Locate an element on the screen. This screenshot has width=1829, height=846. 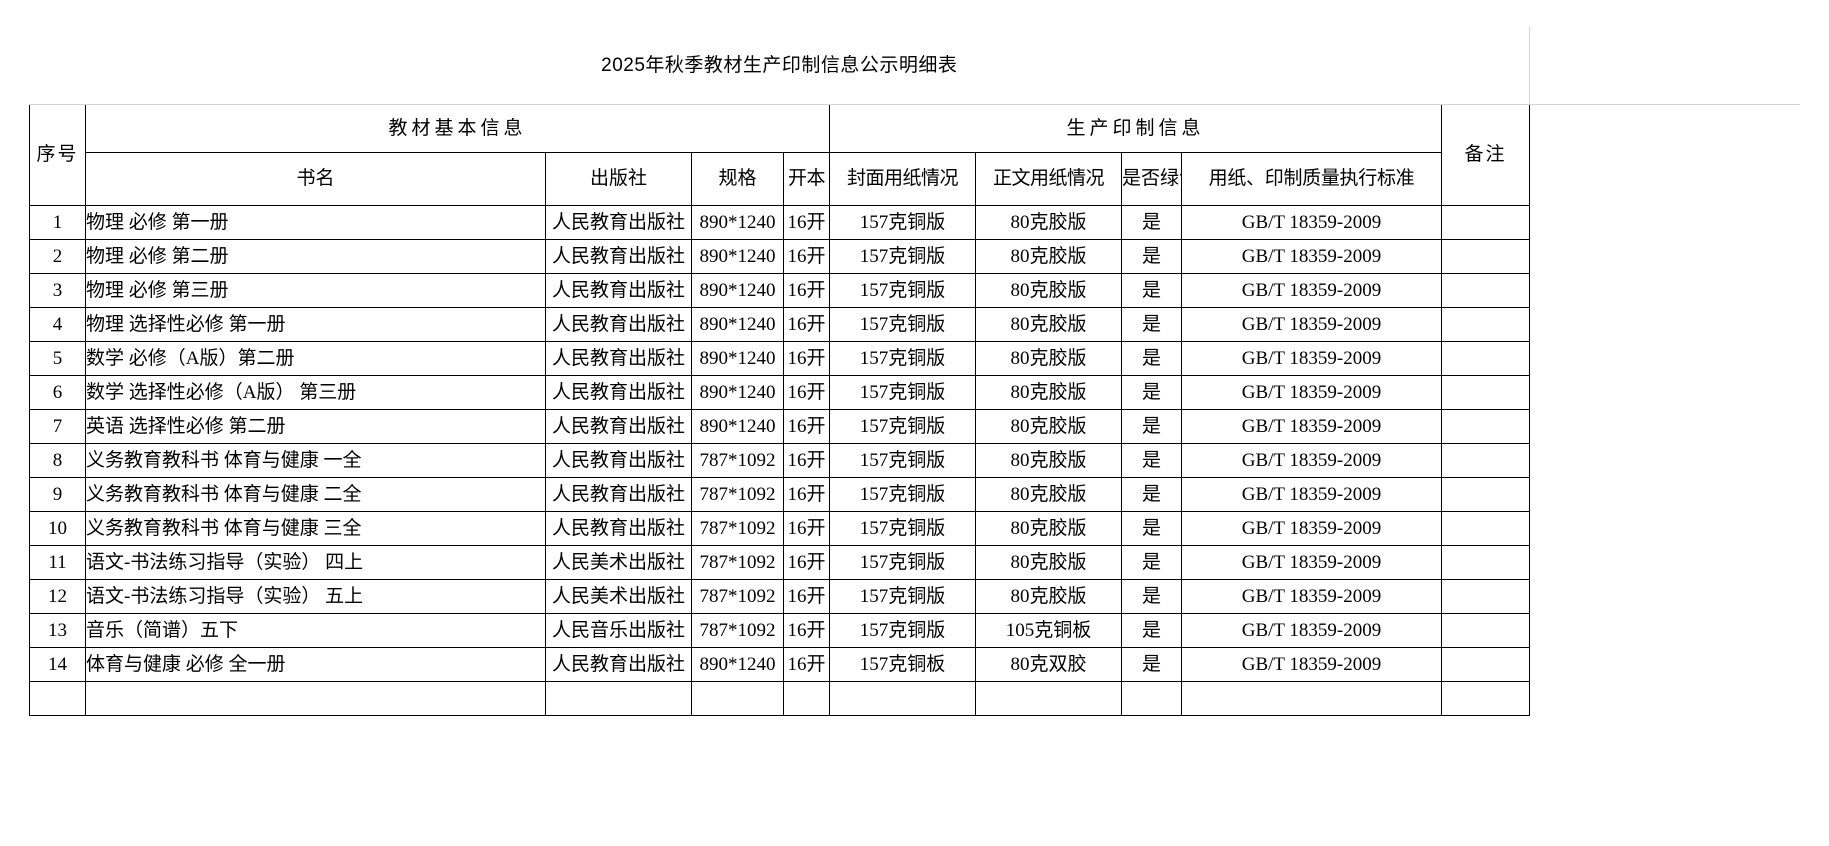
cell-book-name: 语文-书法练习指导（实验） 五上 is located at coordinates (315, 596).